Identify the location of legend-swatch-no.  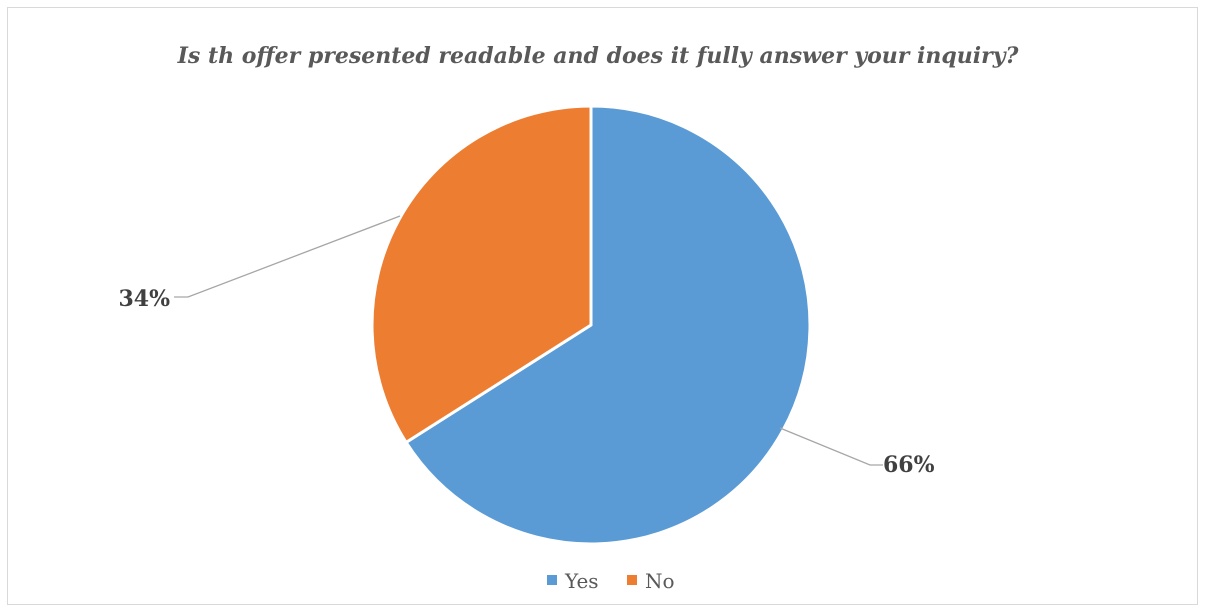
(632, 580).